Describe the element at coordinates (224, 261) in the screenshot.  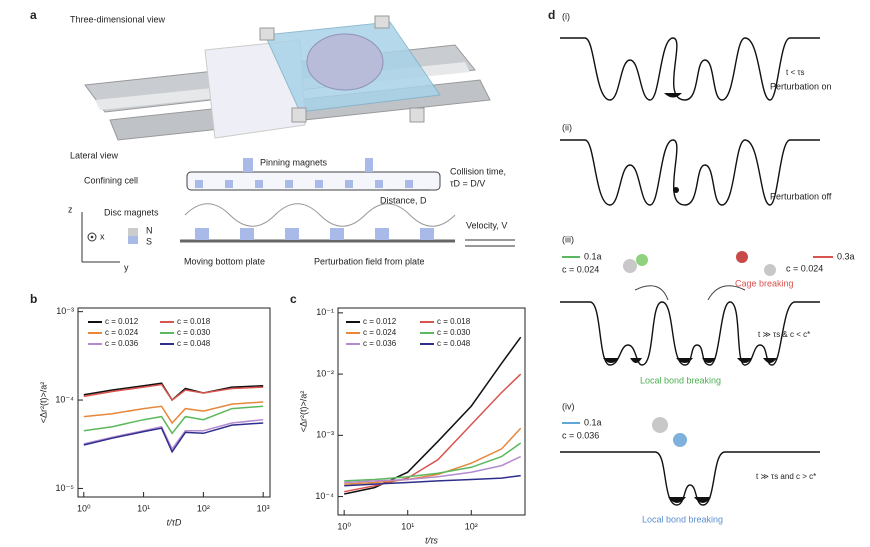
I see `annotation: Moving bottom plate` at that location.